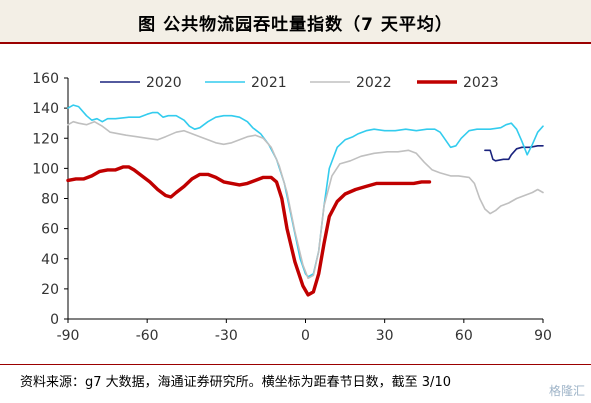 The height and width of the screenshot is (403, 591). I want to click on x-tick-label: 90, so click(543, 336).